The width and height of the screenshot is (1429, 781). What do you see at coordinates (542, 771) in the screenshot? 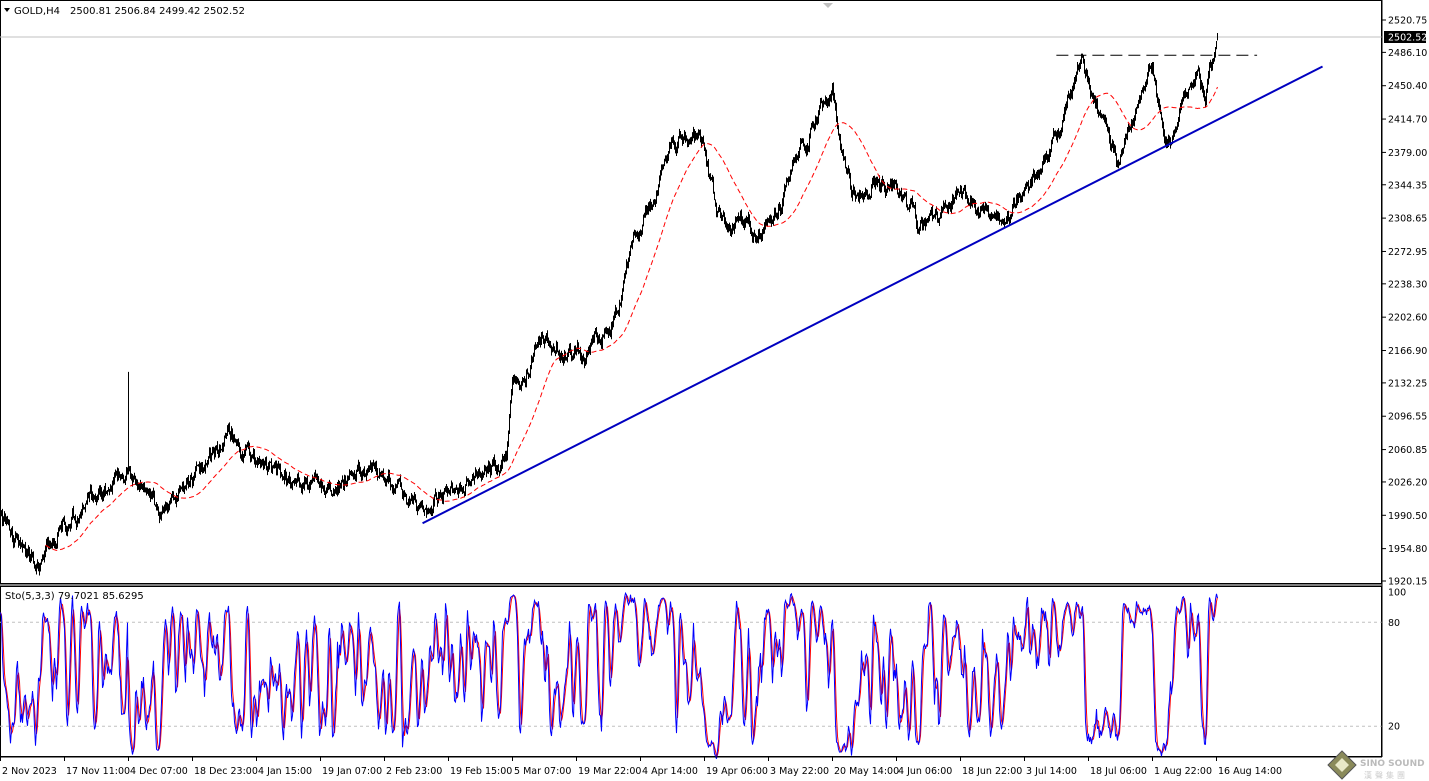
I see `time-tick-label: 5 Mar 07:00` at bounding box center [542, 771].